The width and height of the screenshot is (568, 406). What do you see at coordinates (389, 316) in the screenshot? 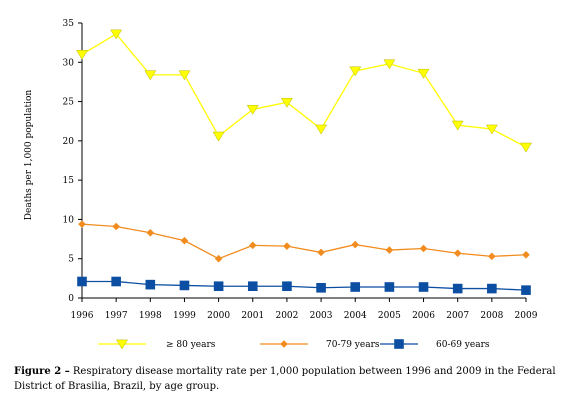
I see `x-tick-label: 2005` at bounding box center [389, 316].